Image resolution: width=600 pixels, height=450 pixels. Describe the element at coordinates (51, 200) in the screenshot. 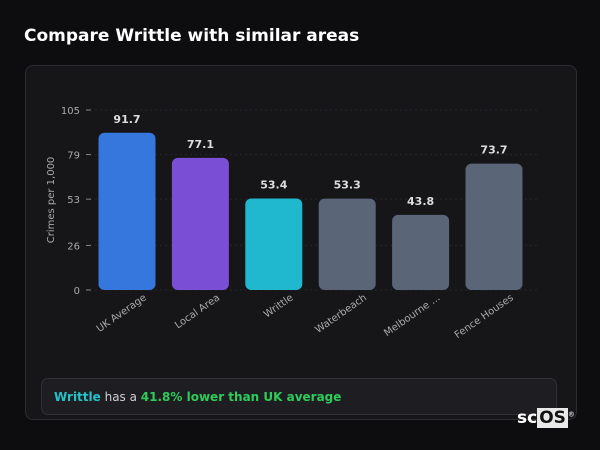

I see `y-axis-label: Crimes per 1,000` at that location.